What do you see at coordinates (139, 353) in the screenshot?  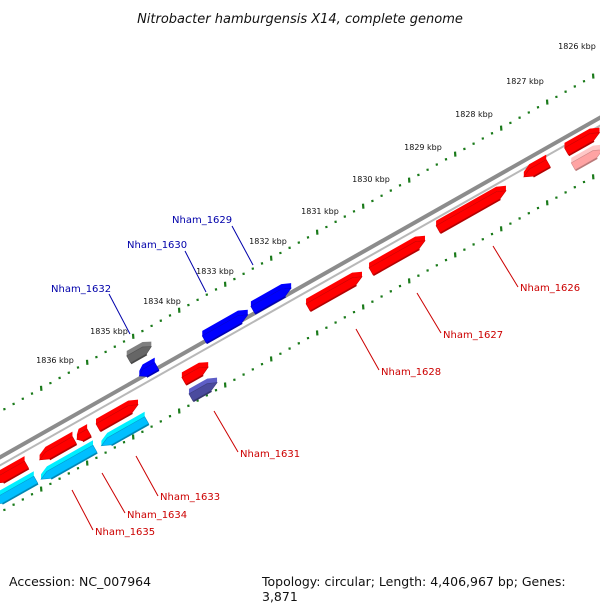 I see `gene-block-gray` at bounding box center [139, 353].